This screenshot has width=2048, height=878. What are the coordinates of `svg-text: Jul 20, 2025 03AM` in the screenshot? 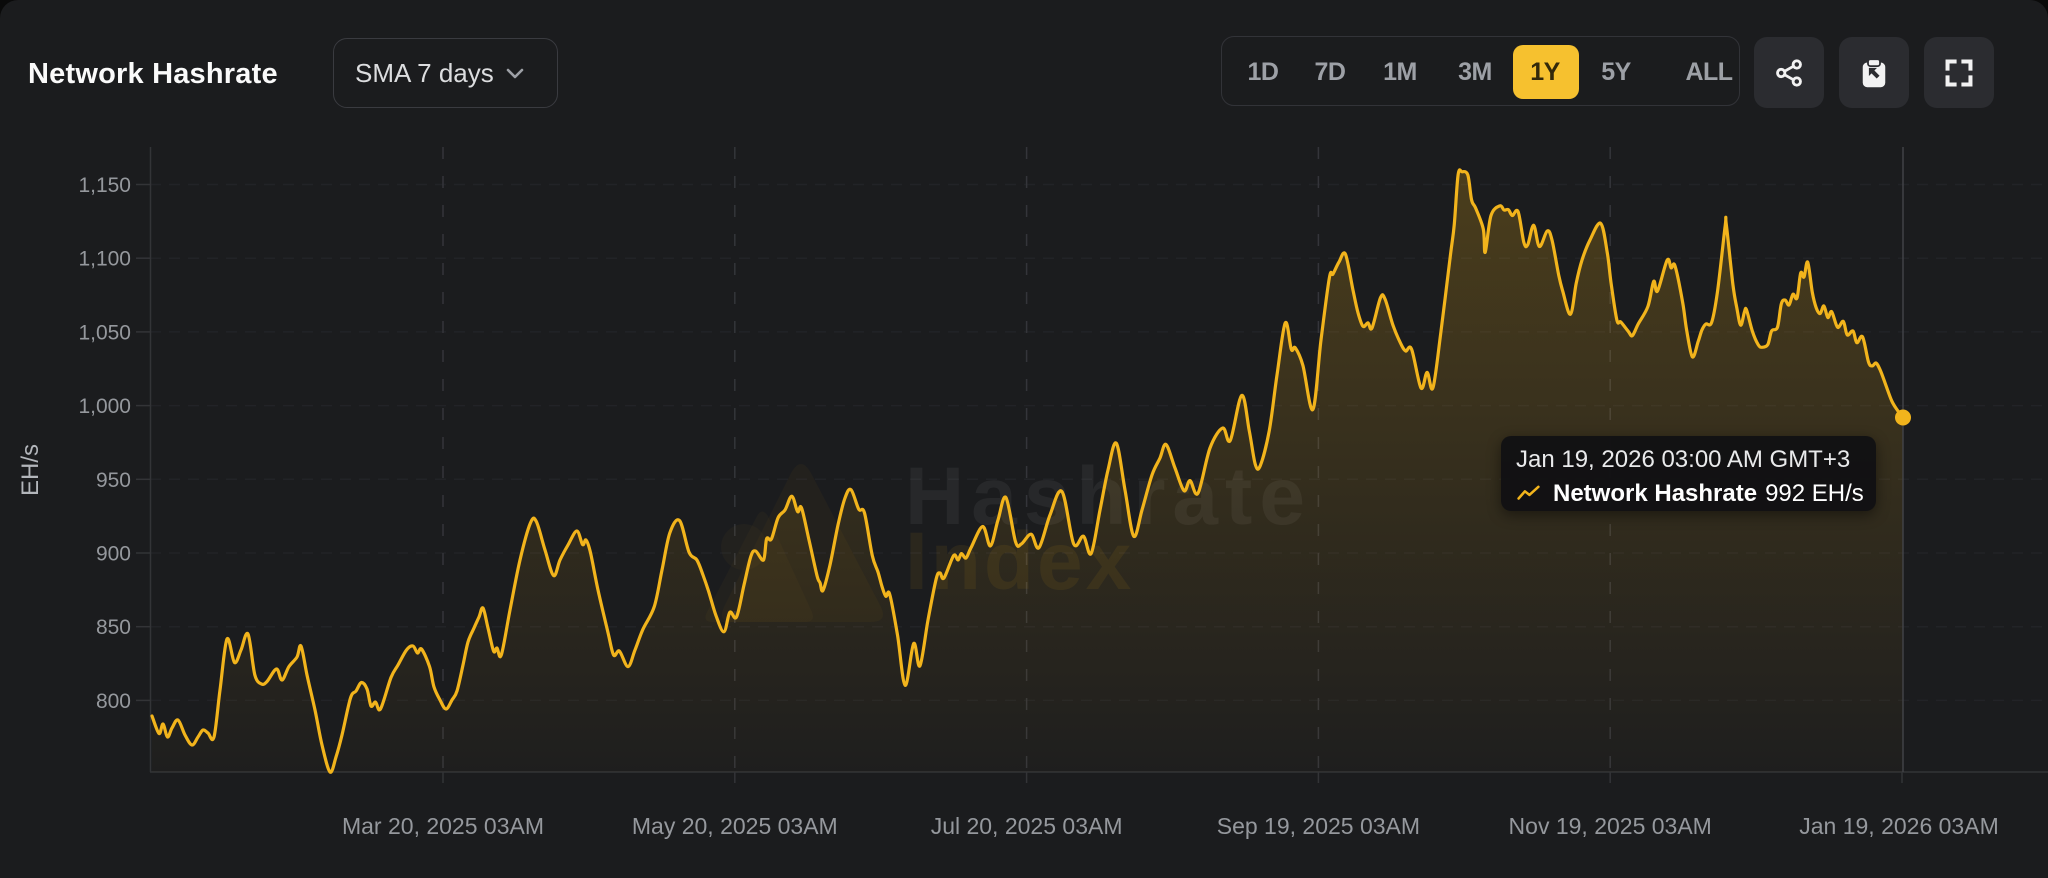 It's located at (1027, 826).